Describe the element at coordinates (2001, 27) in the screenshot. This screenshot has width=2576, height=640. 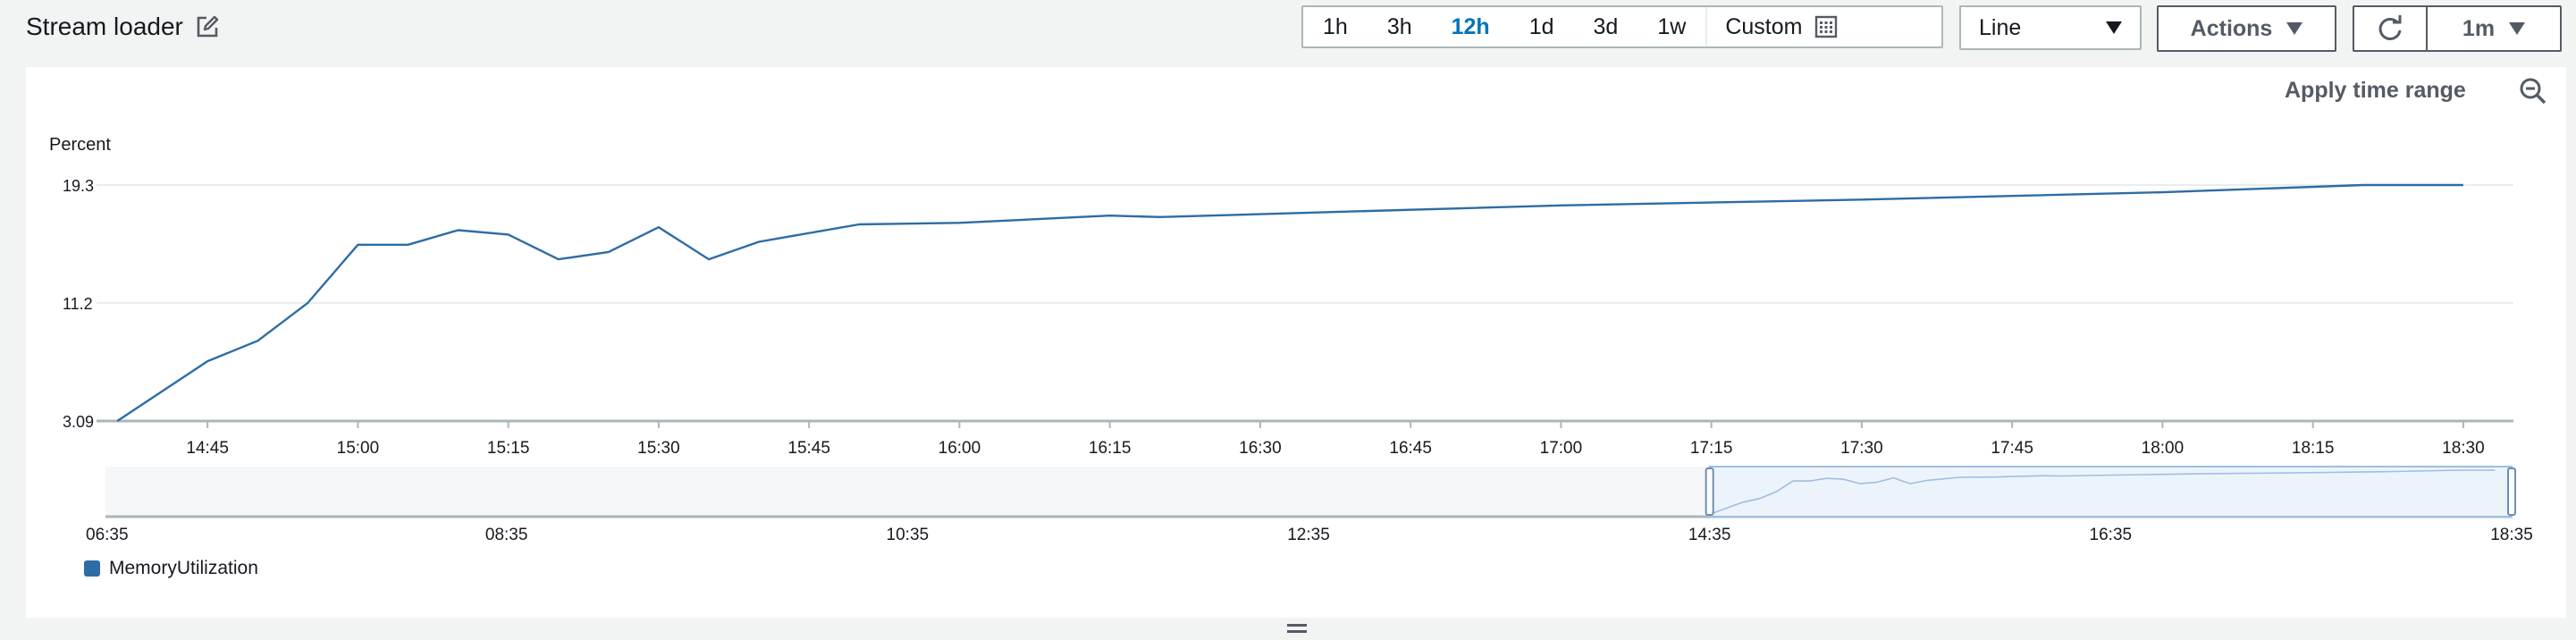
I see `chart-type-value: Line` at that location.